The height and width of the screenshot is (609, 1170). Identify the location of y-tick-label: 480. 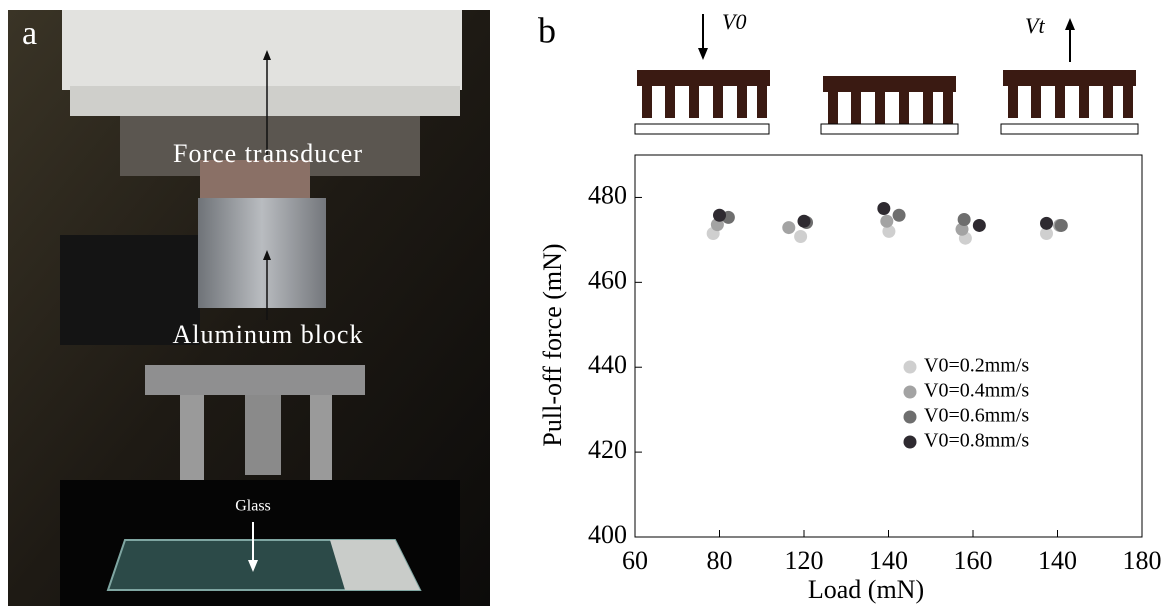
(607, 194).